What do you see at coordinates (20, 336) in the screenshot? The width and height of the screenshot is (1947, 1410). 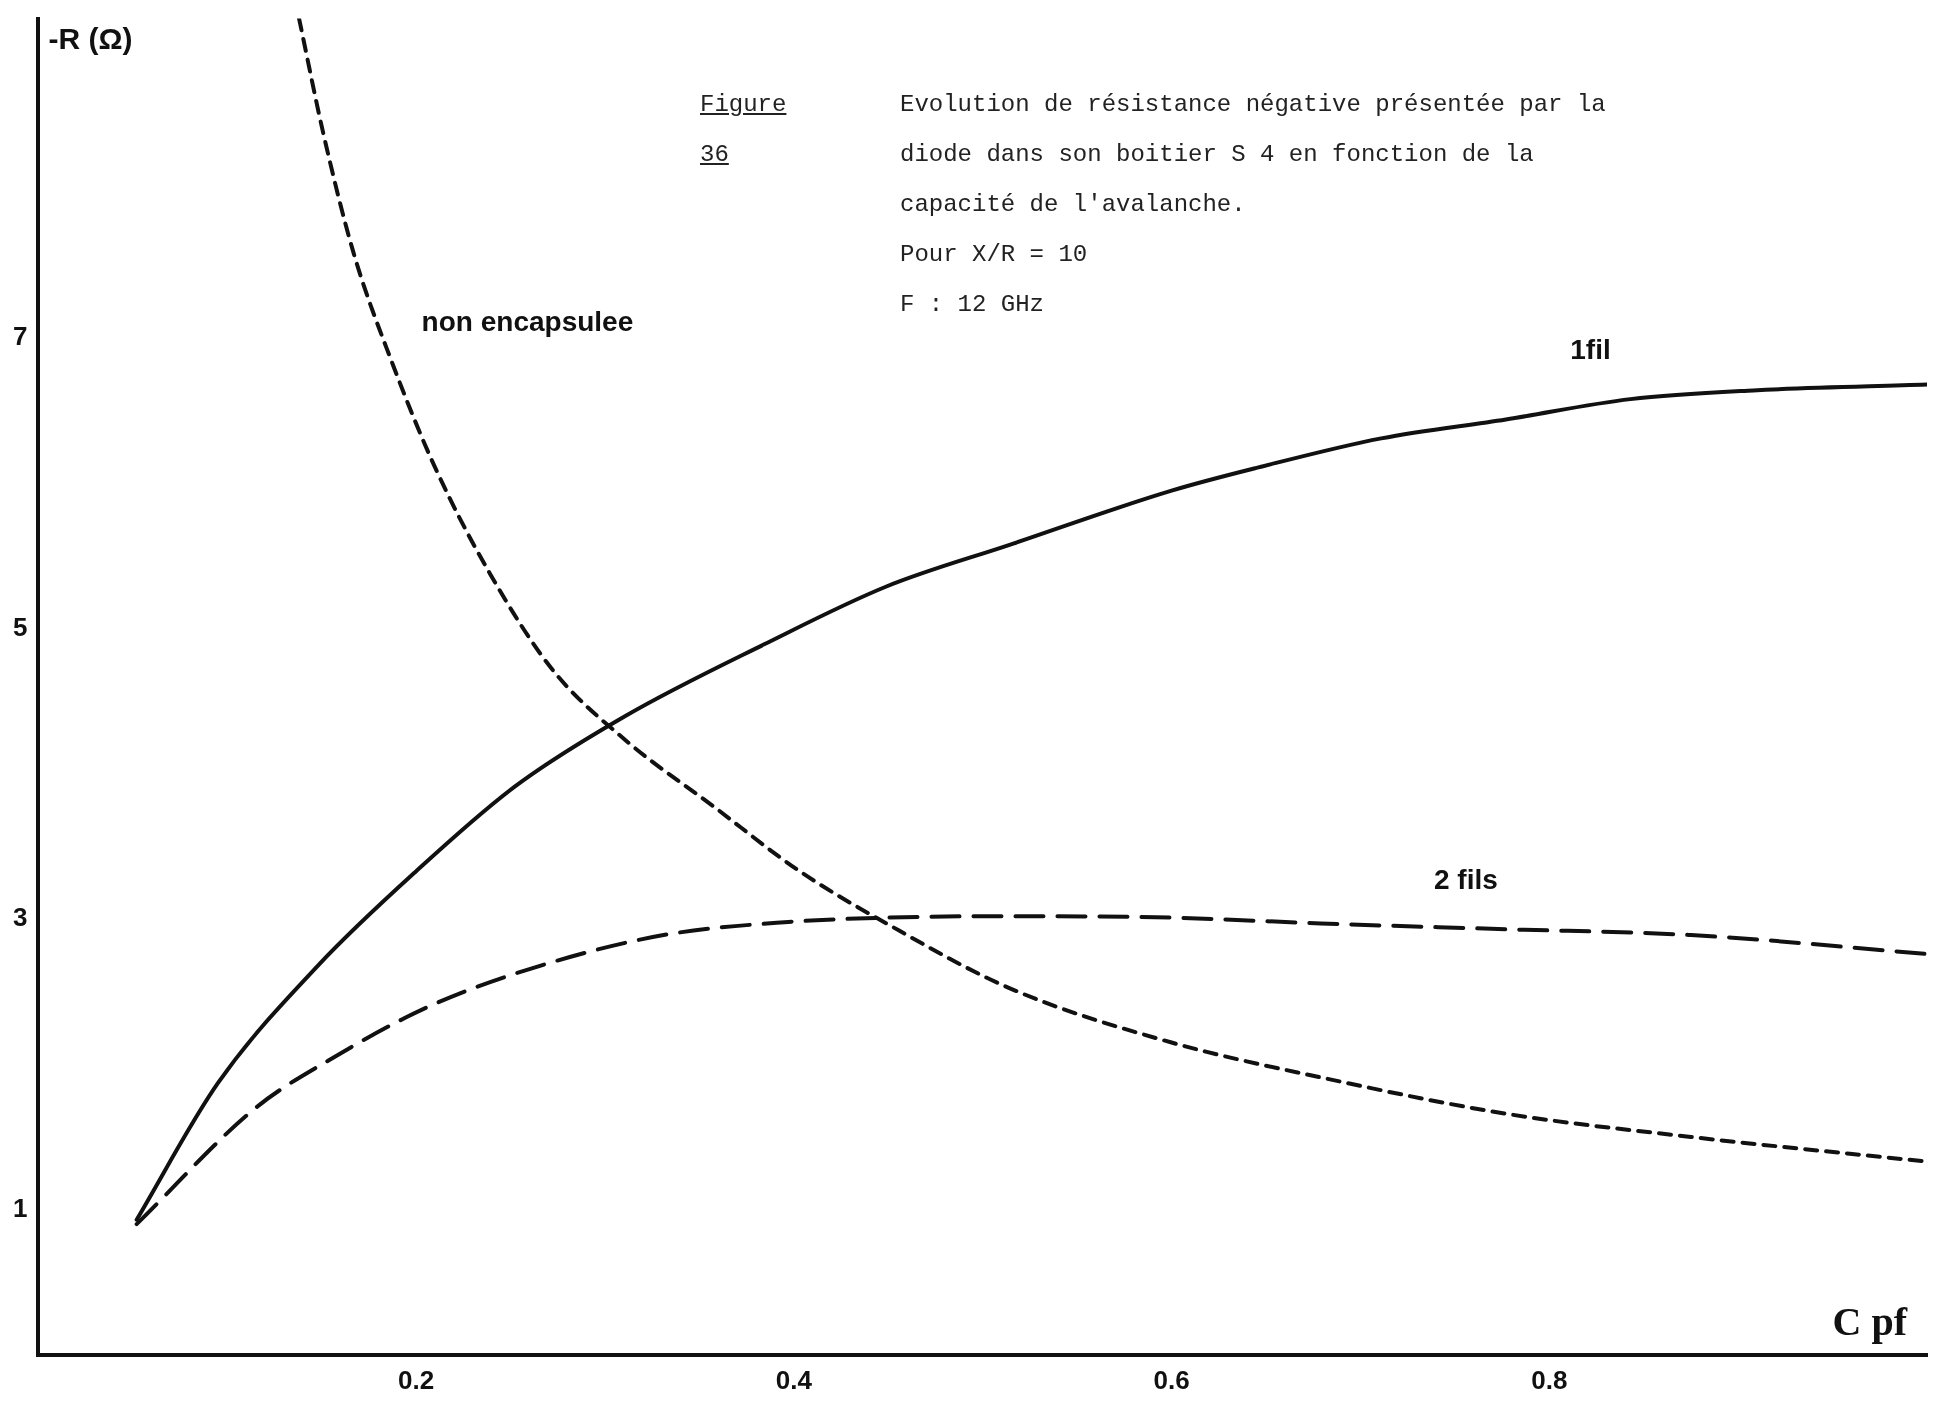 I see `y-tick-label: 7` at bounding box center [20, 336].